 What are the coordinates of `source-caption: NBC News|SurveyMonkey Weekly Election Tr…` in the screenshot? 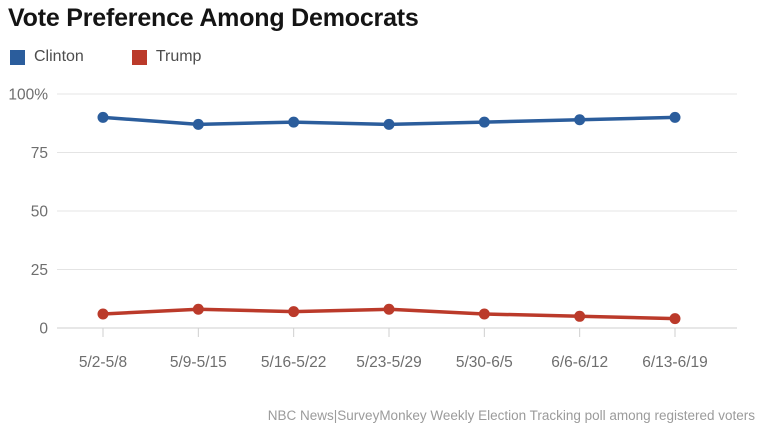 It's located at (511, 415).